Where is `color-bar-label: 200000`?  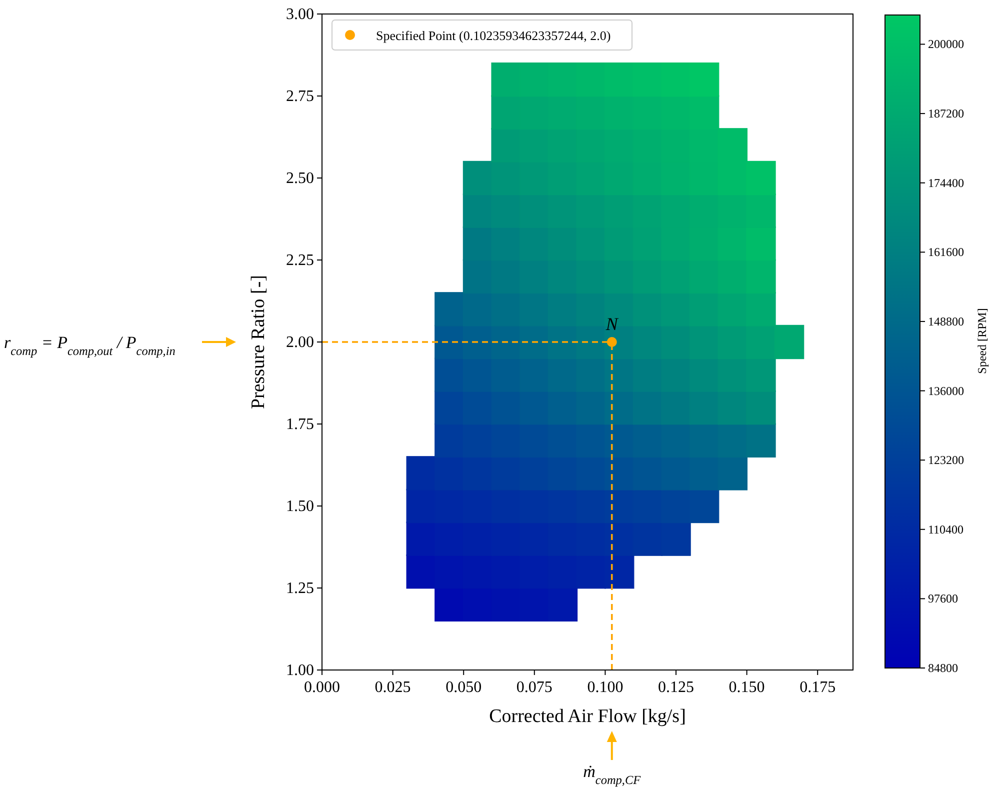
color-bar-label: 200000 is located at coordinates (946, 44).